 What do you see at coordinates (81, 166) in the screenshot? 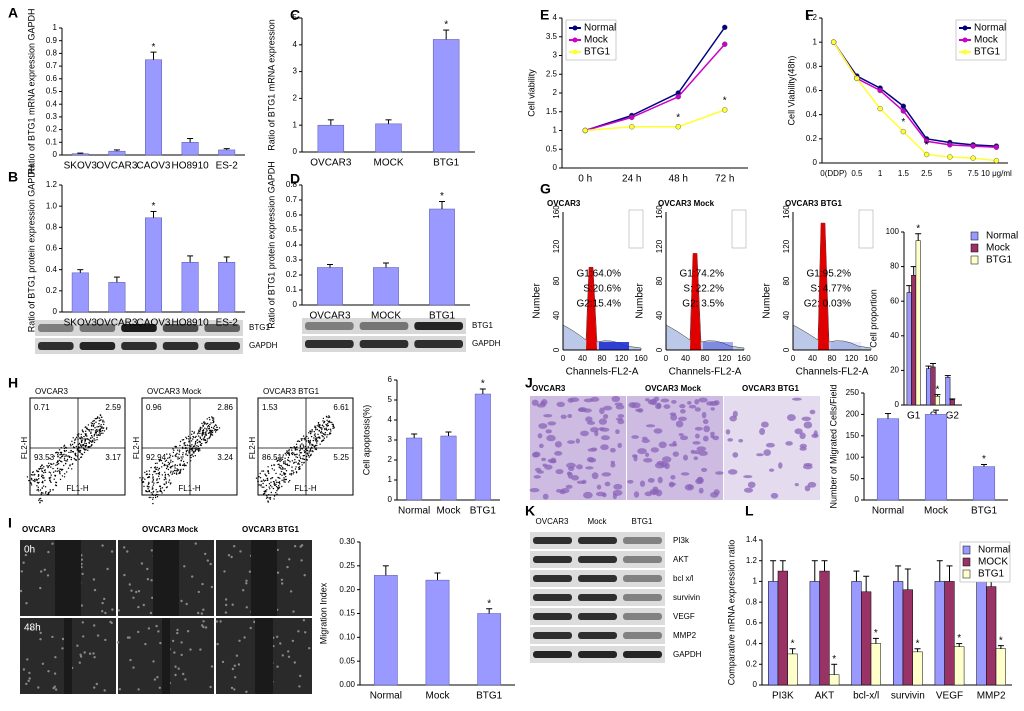
I see `x-tick-label: SKOV3` at bounding box center [81, 166].